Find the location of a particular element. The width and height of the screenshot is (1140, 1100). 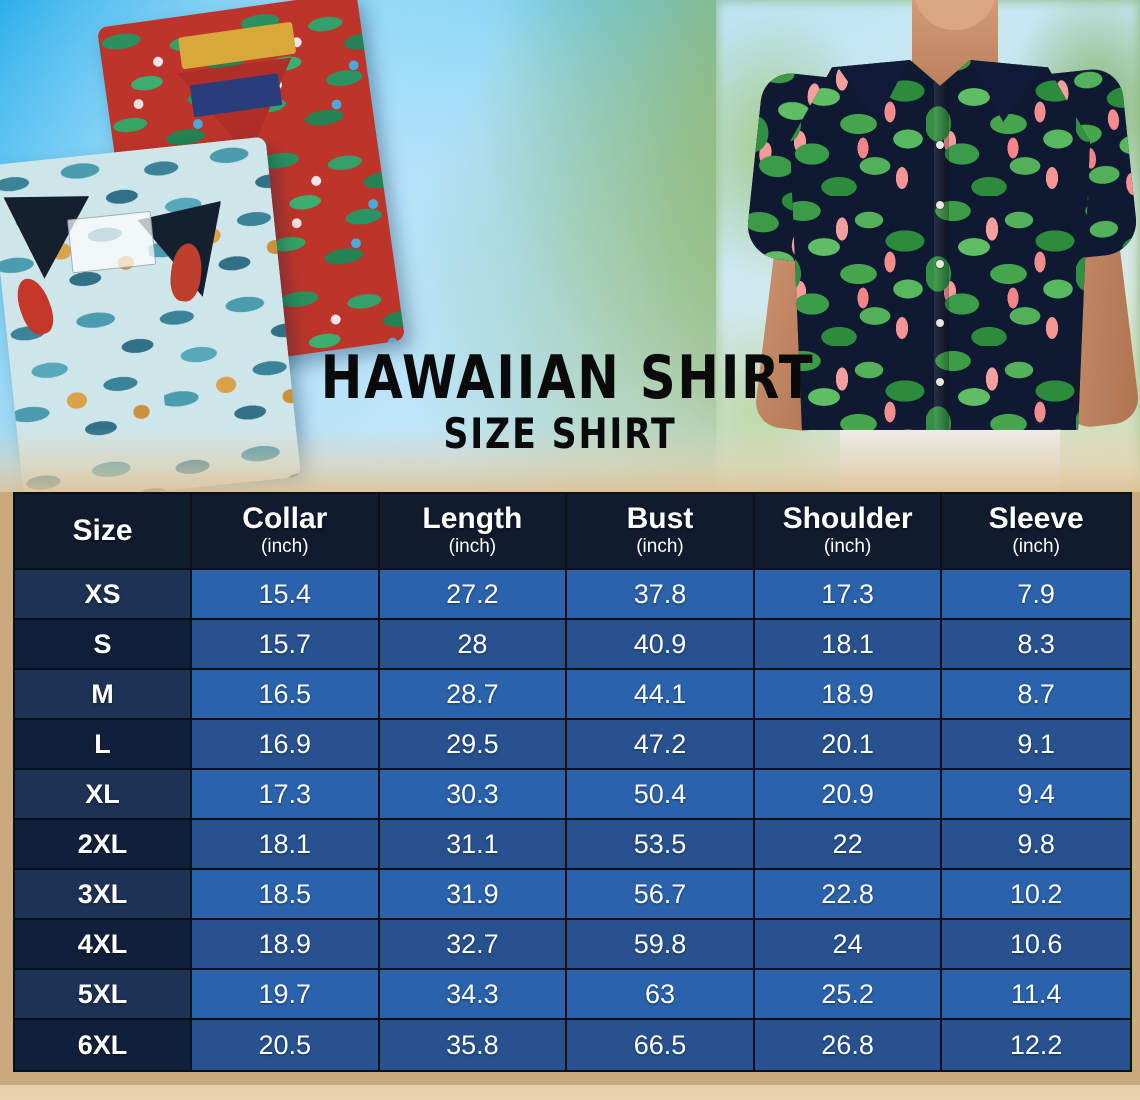

table-row: 4XL 18.9 32.7 59.8 24 10.6 is located at coordinates (572, 945).